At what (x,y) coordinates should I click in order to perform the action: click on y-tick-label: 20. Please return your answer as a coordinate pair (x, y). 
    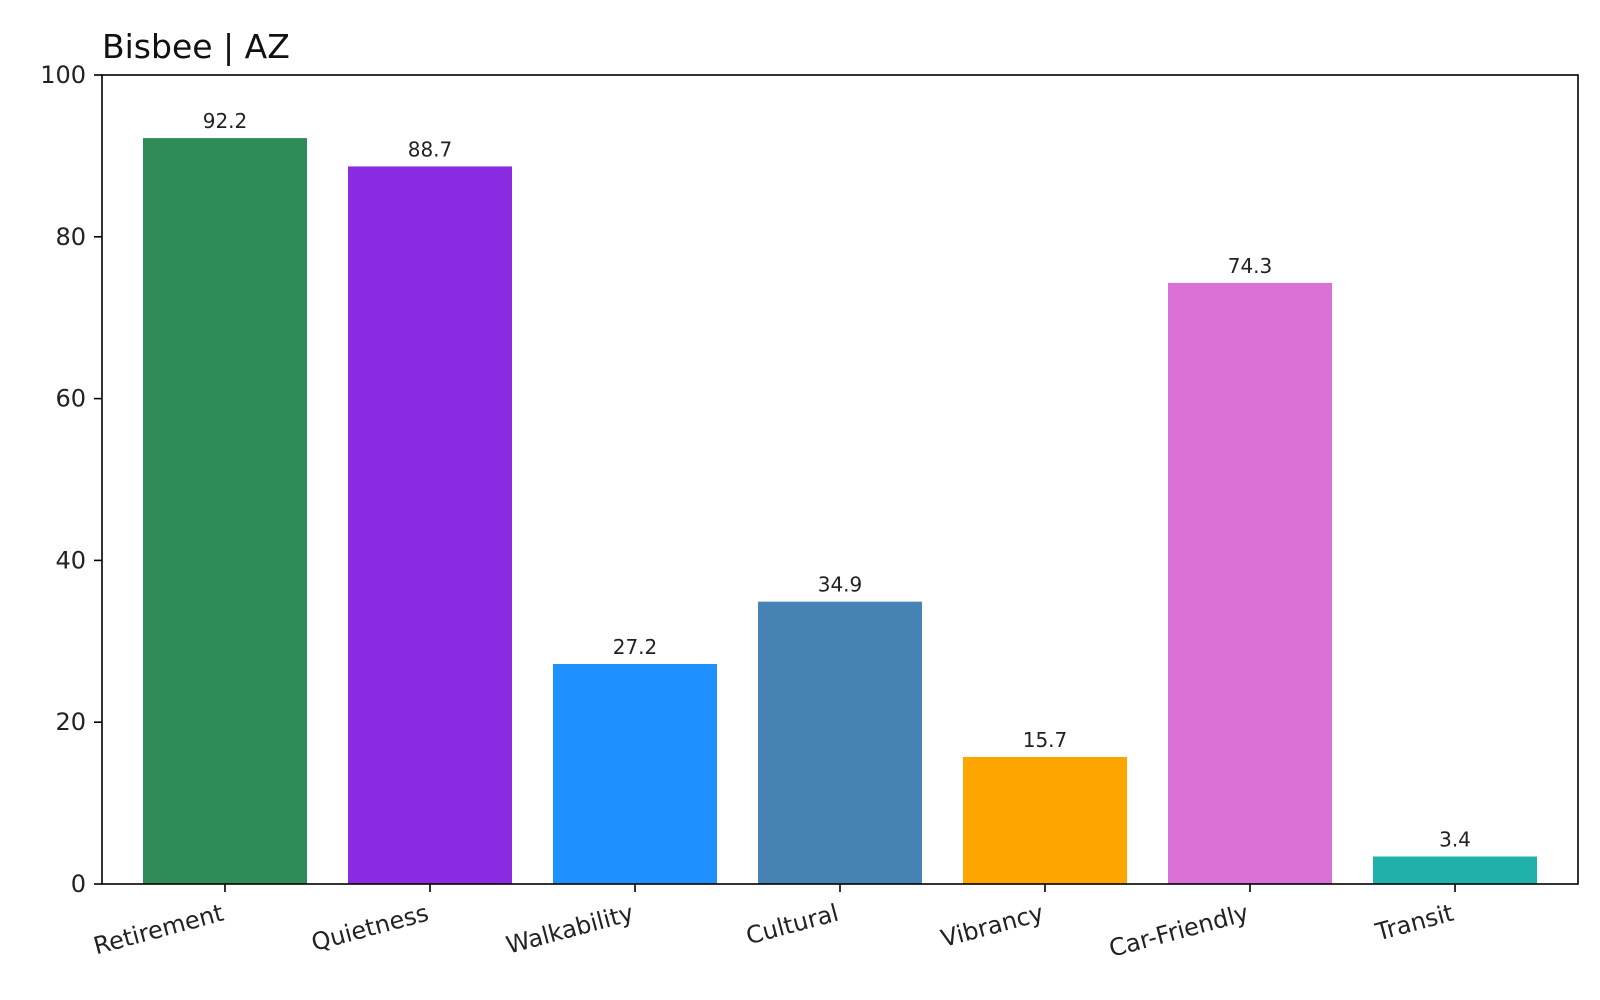
    Looking at the image, I should click on (70, 722).